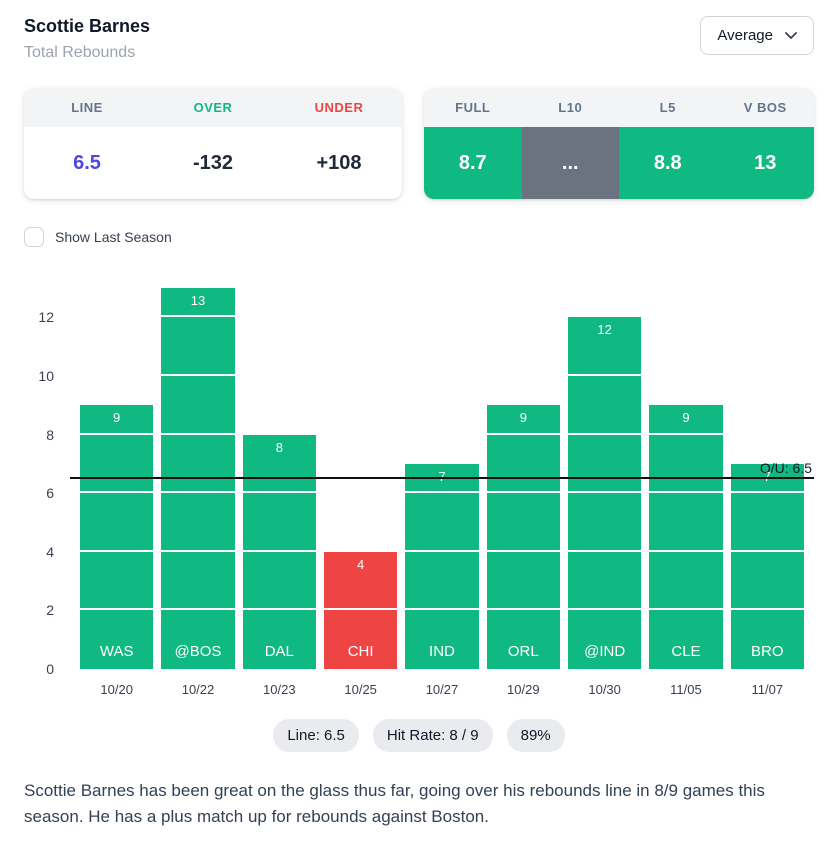 The width and height of the screenshot is (838, 853). I want to click on bar-at-ind: 12 @IND, so click(604, 493).